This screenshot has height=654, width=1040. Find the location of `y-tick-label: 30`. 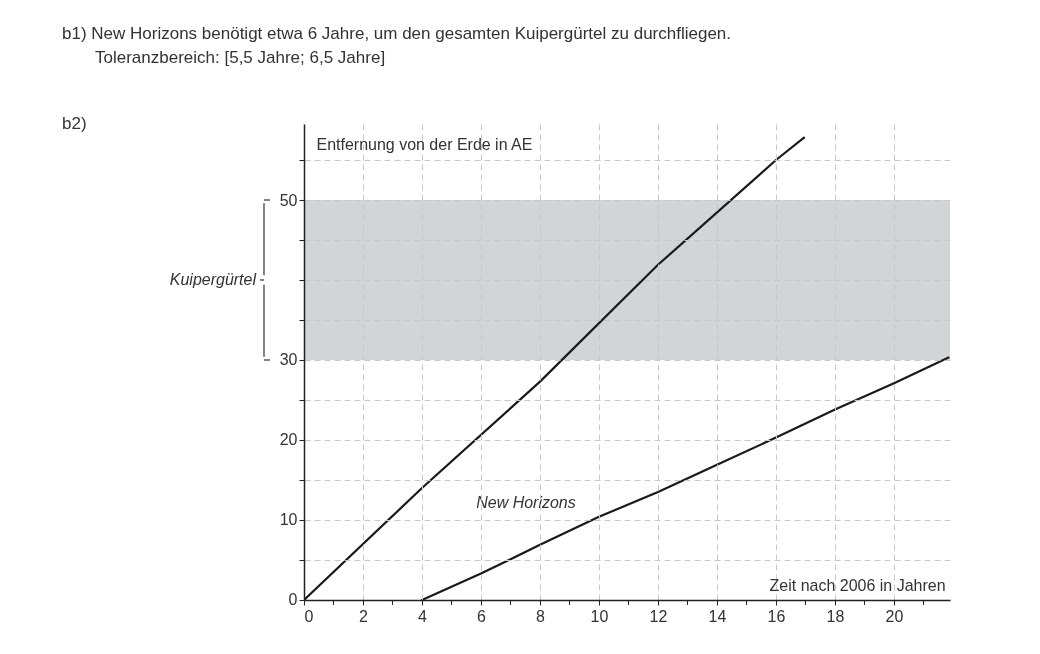

y-tick-label: 30 is located at coordinates (288, 360).